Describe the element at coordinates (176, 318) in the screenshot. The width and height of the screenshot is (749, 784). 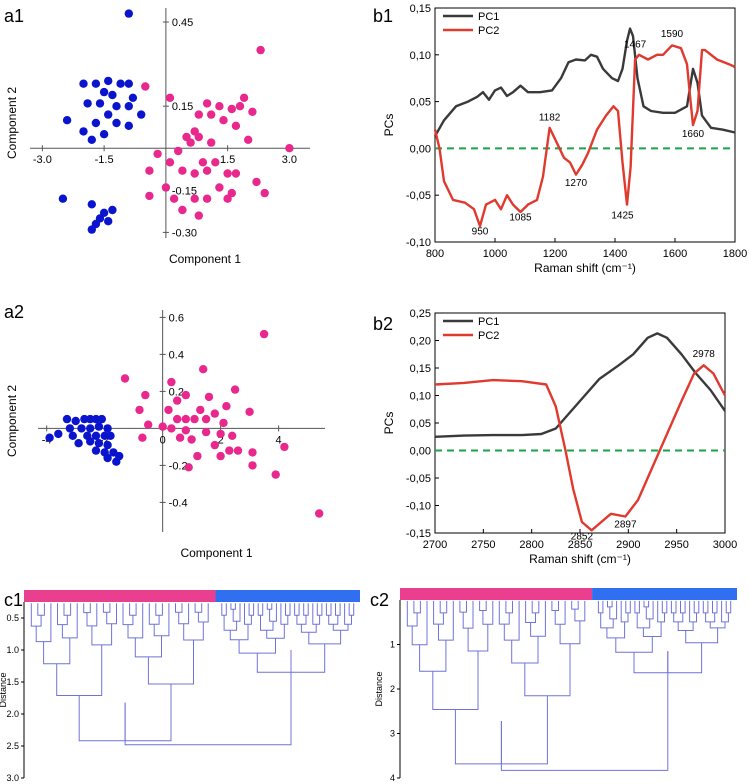
I see `y-tick-label: 0.6` at that location.